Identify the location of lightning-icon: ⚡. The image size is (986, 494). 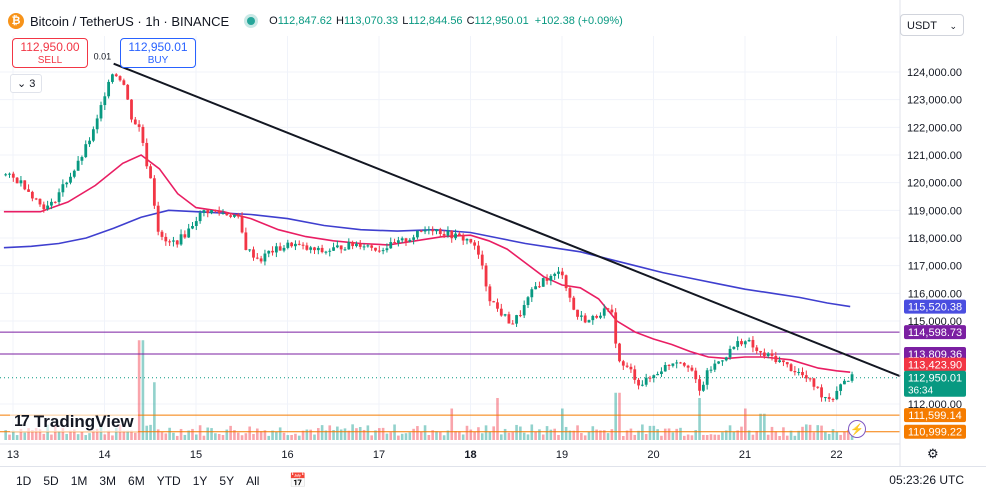
(857, 429).